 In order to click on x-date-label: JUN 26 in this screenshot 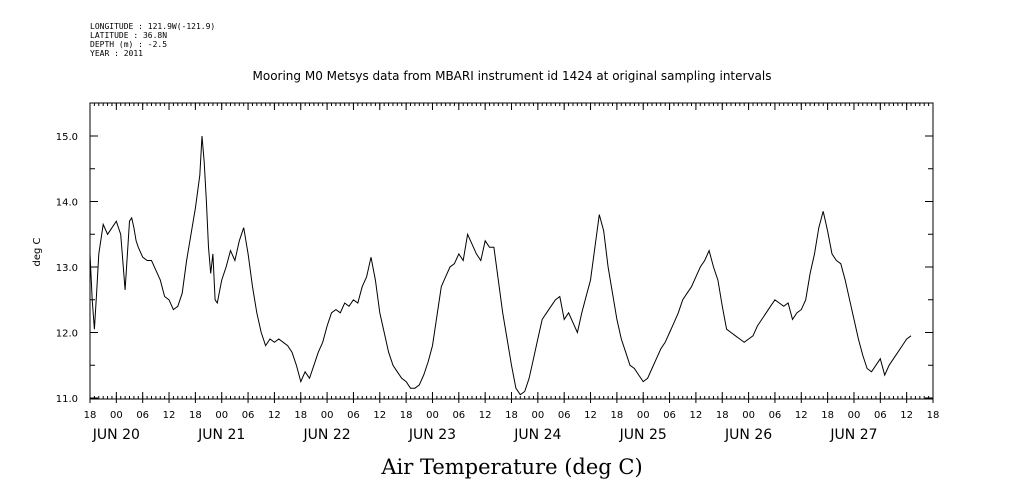, I will do `click(748, 435)`.